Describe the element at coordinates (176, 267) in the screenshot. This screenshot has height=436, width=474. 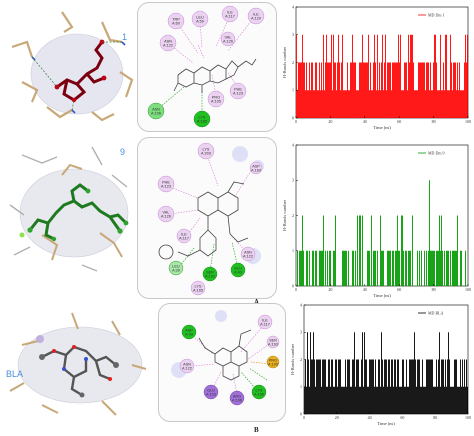
I see `residue-label: LEU` at that location.